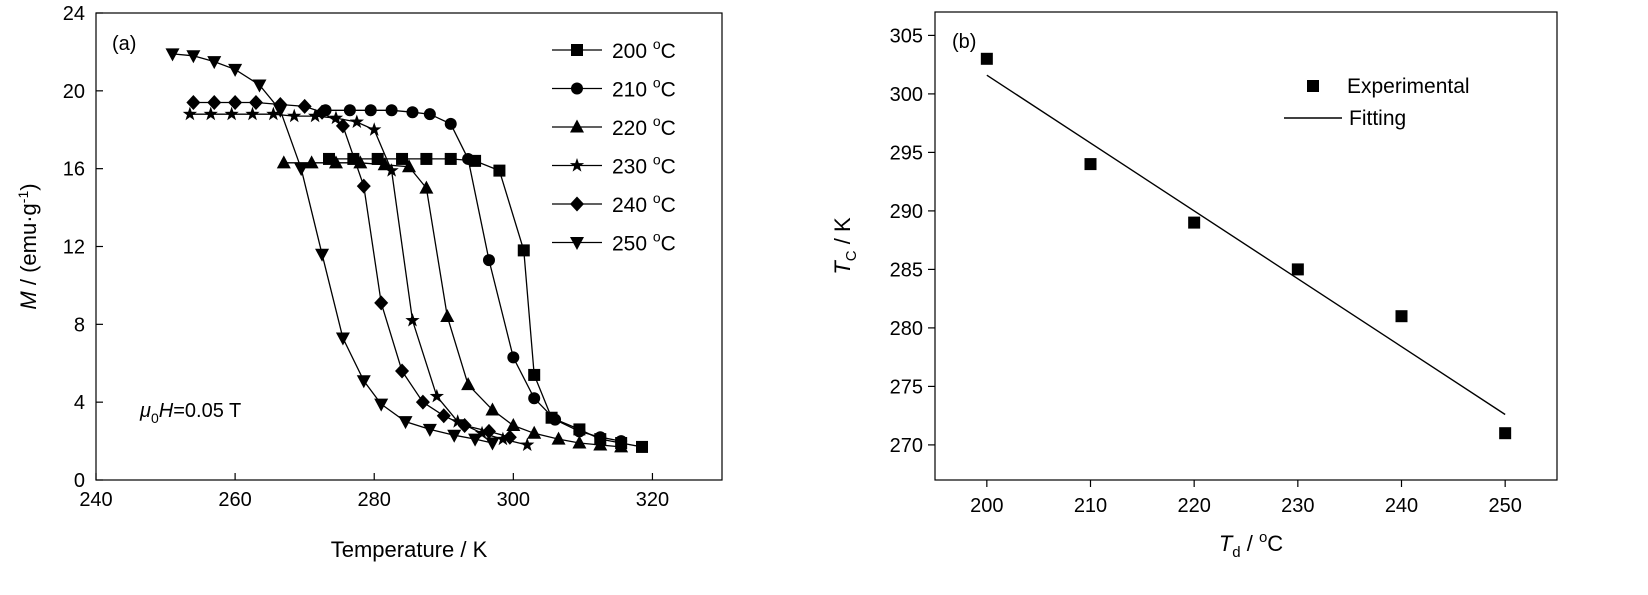 The height and width of the screenshot is (595, 1648). Describe the element at coordinates (79, 403) in the screenshot. I see `y-tick-label: 4` at that location.